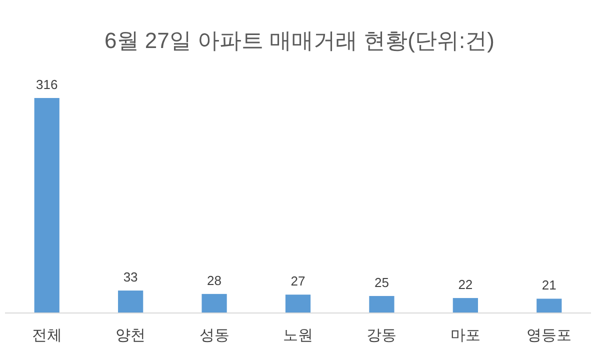  What do you see at coordinates (47, 84) in the screenshot?
I see `data-label: 316` at bounding box center [47, 84].